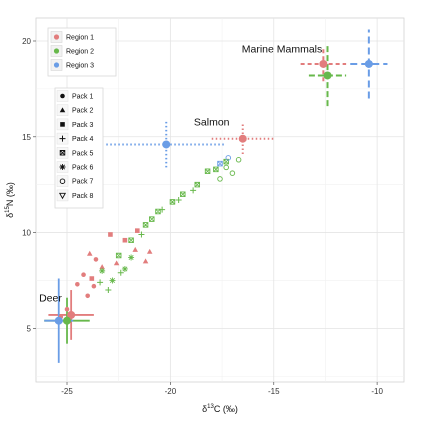 The image size is (428, 437). Describe the element at coordinates (83, 139) in the screenshot. I see `legend-pack-label: Pack 4` at that location.